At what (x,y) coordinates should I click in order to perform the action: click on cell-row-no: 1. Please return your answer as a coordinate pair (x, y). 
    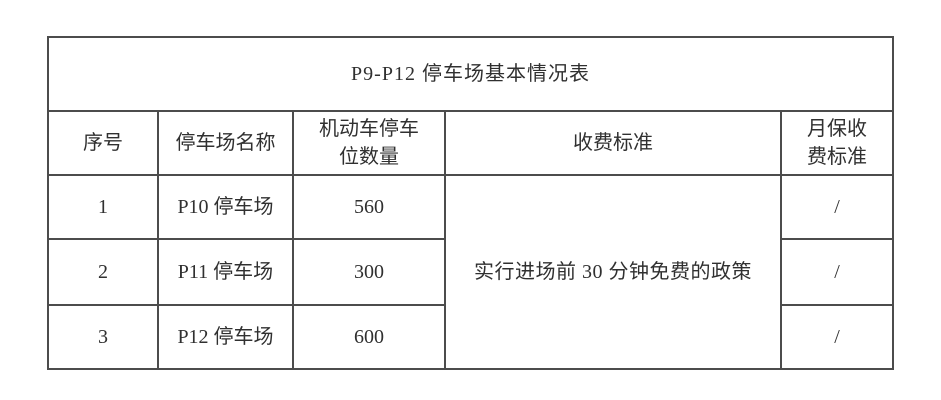
    Looking at the image, I should click on (103, 207).